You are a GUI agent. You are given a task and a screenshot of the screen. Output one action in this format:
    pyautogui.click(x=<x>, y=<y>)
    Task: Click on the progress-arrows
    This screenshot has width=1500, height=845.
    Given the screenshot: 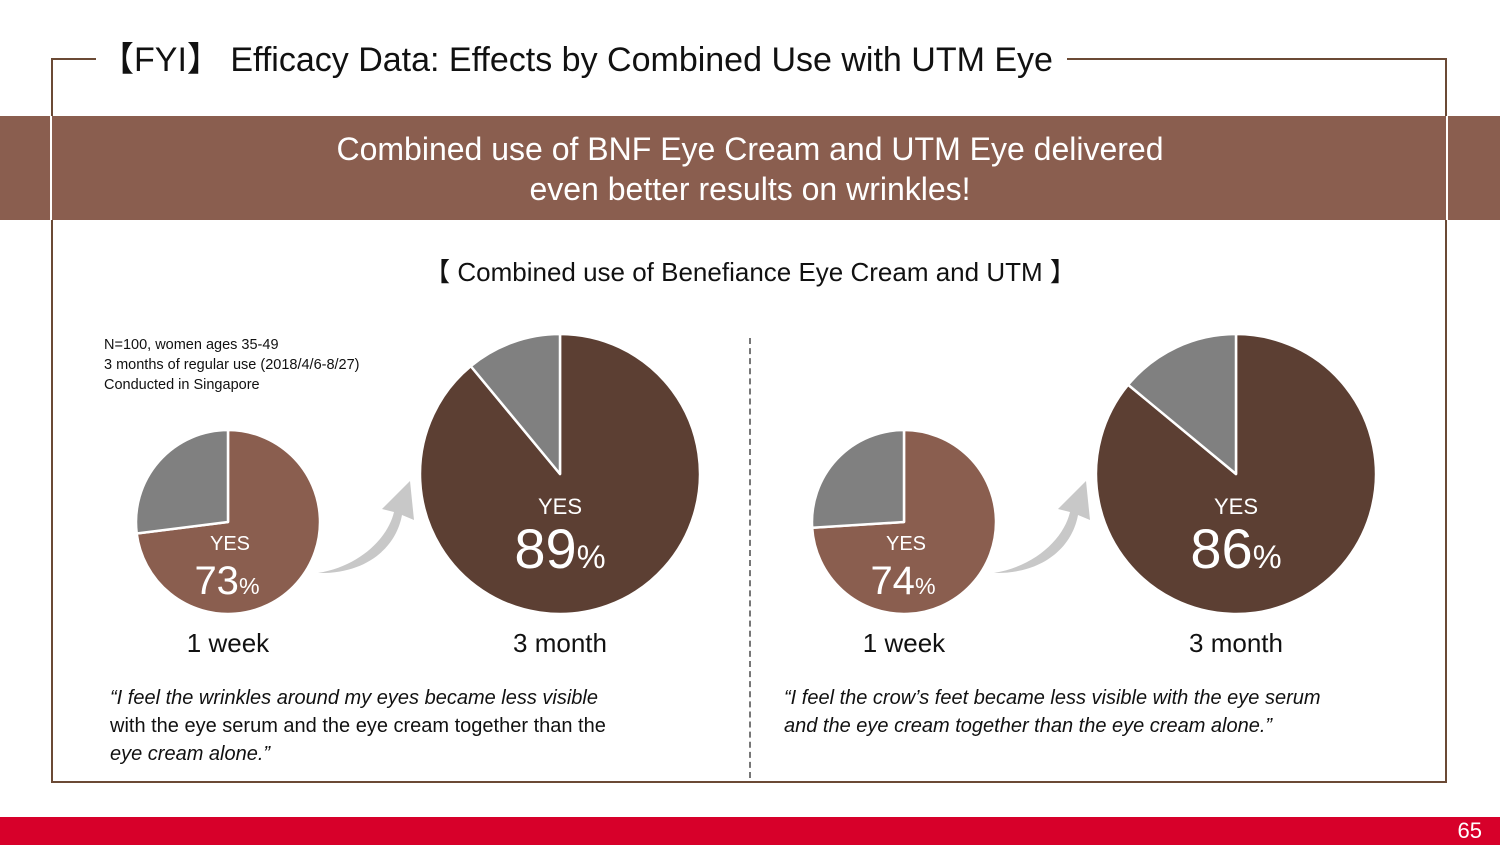 What is the action you would take?
    pyautogui.click(x=704, y=527)
    